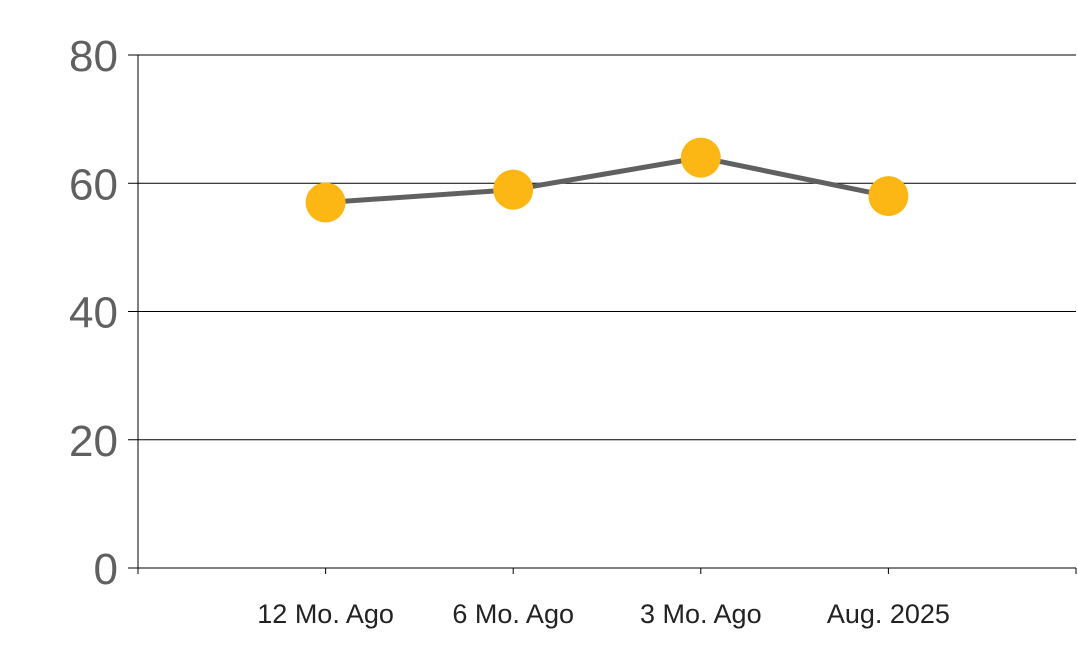 The height and width of the screenshot is (663, 1078). I want to click on x-tick-label: 12 Mo. Ago, so click(325, 614).